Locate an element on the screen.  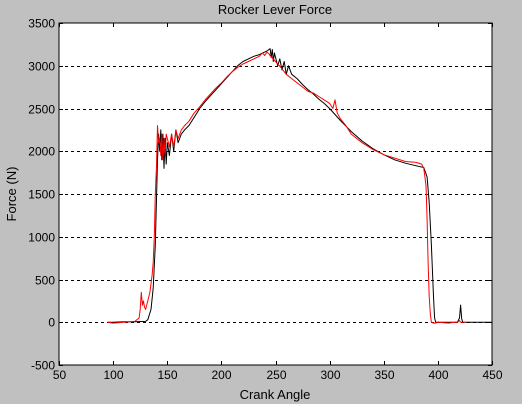
x-tick-label: 50 is located at coordinates (60, 375).